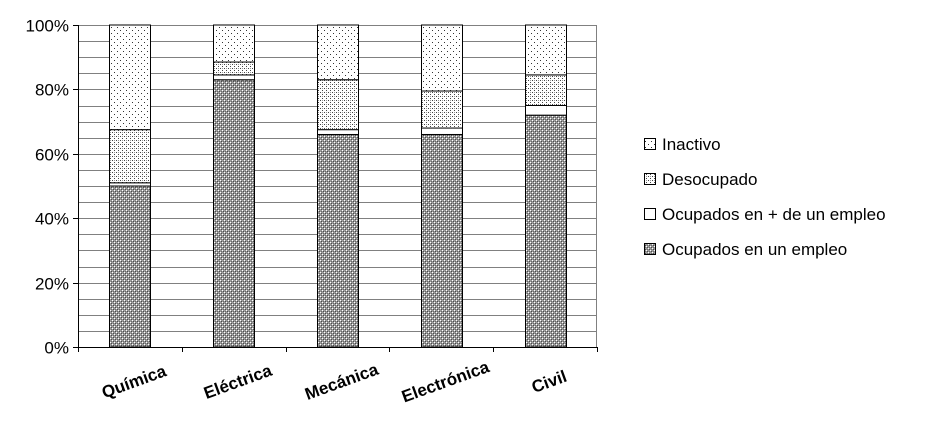 This screenshot has width=938, height=444. Describe the element at coordinates (549, 382) in the screenshot. I see `x-category-label: Civil` at that location.